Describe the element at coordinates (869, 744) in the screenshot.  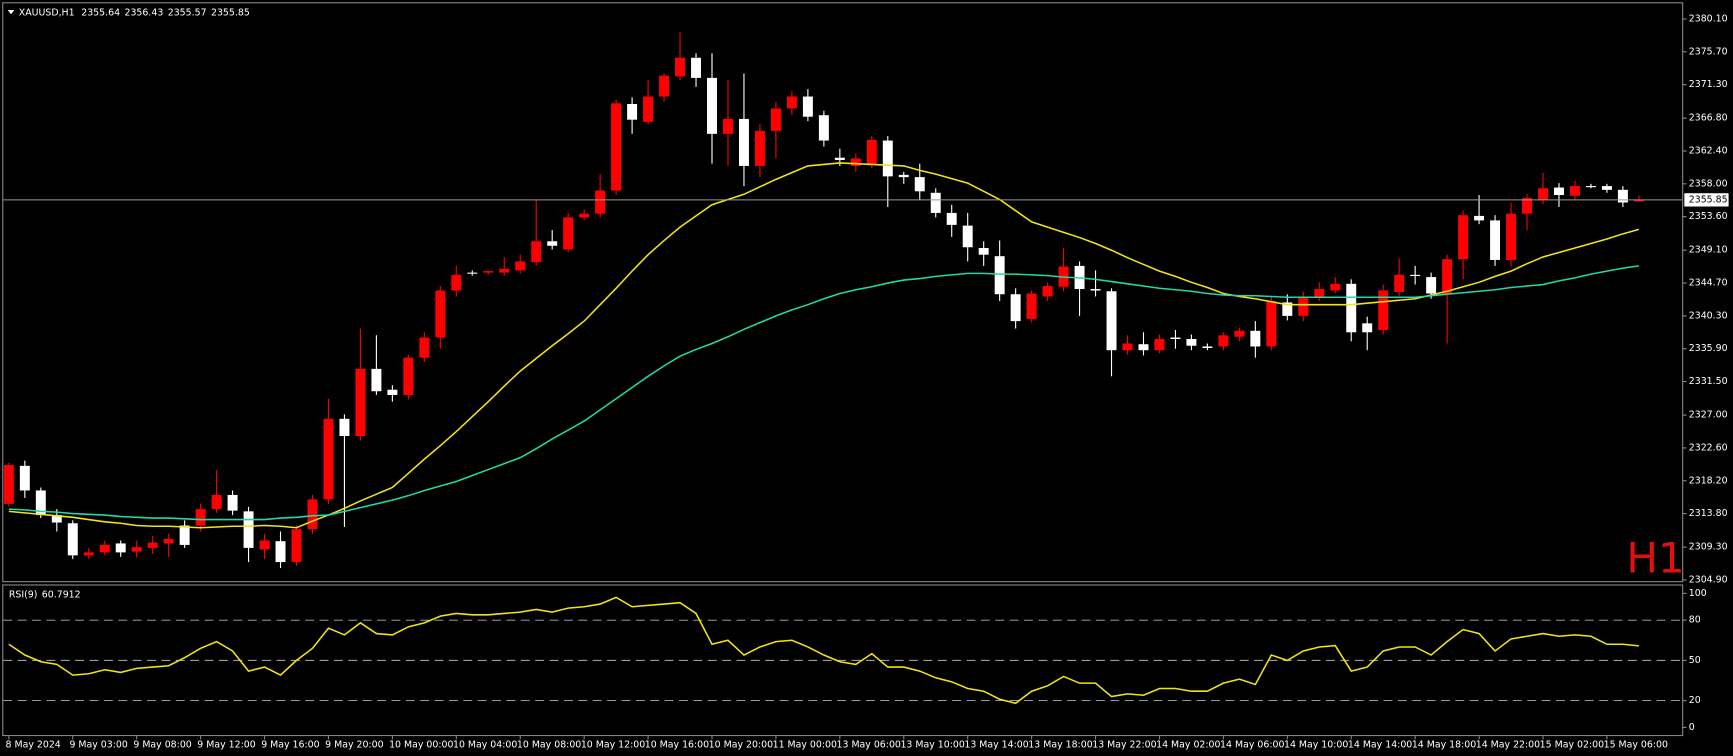
I see `x-tick-label: 13 May 06:00` at that location.